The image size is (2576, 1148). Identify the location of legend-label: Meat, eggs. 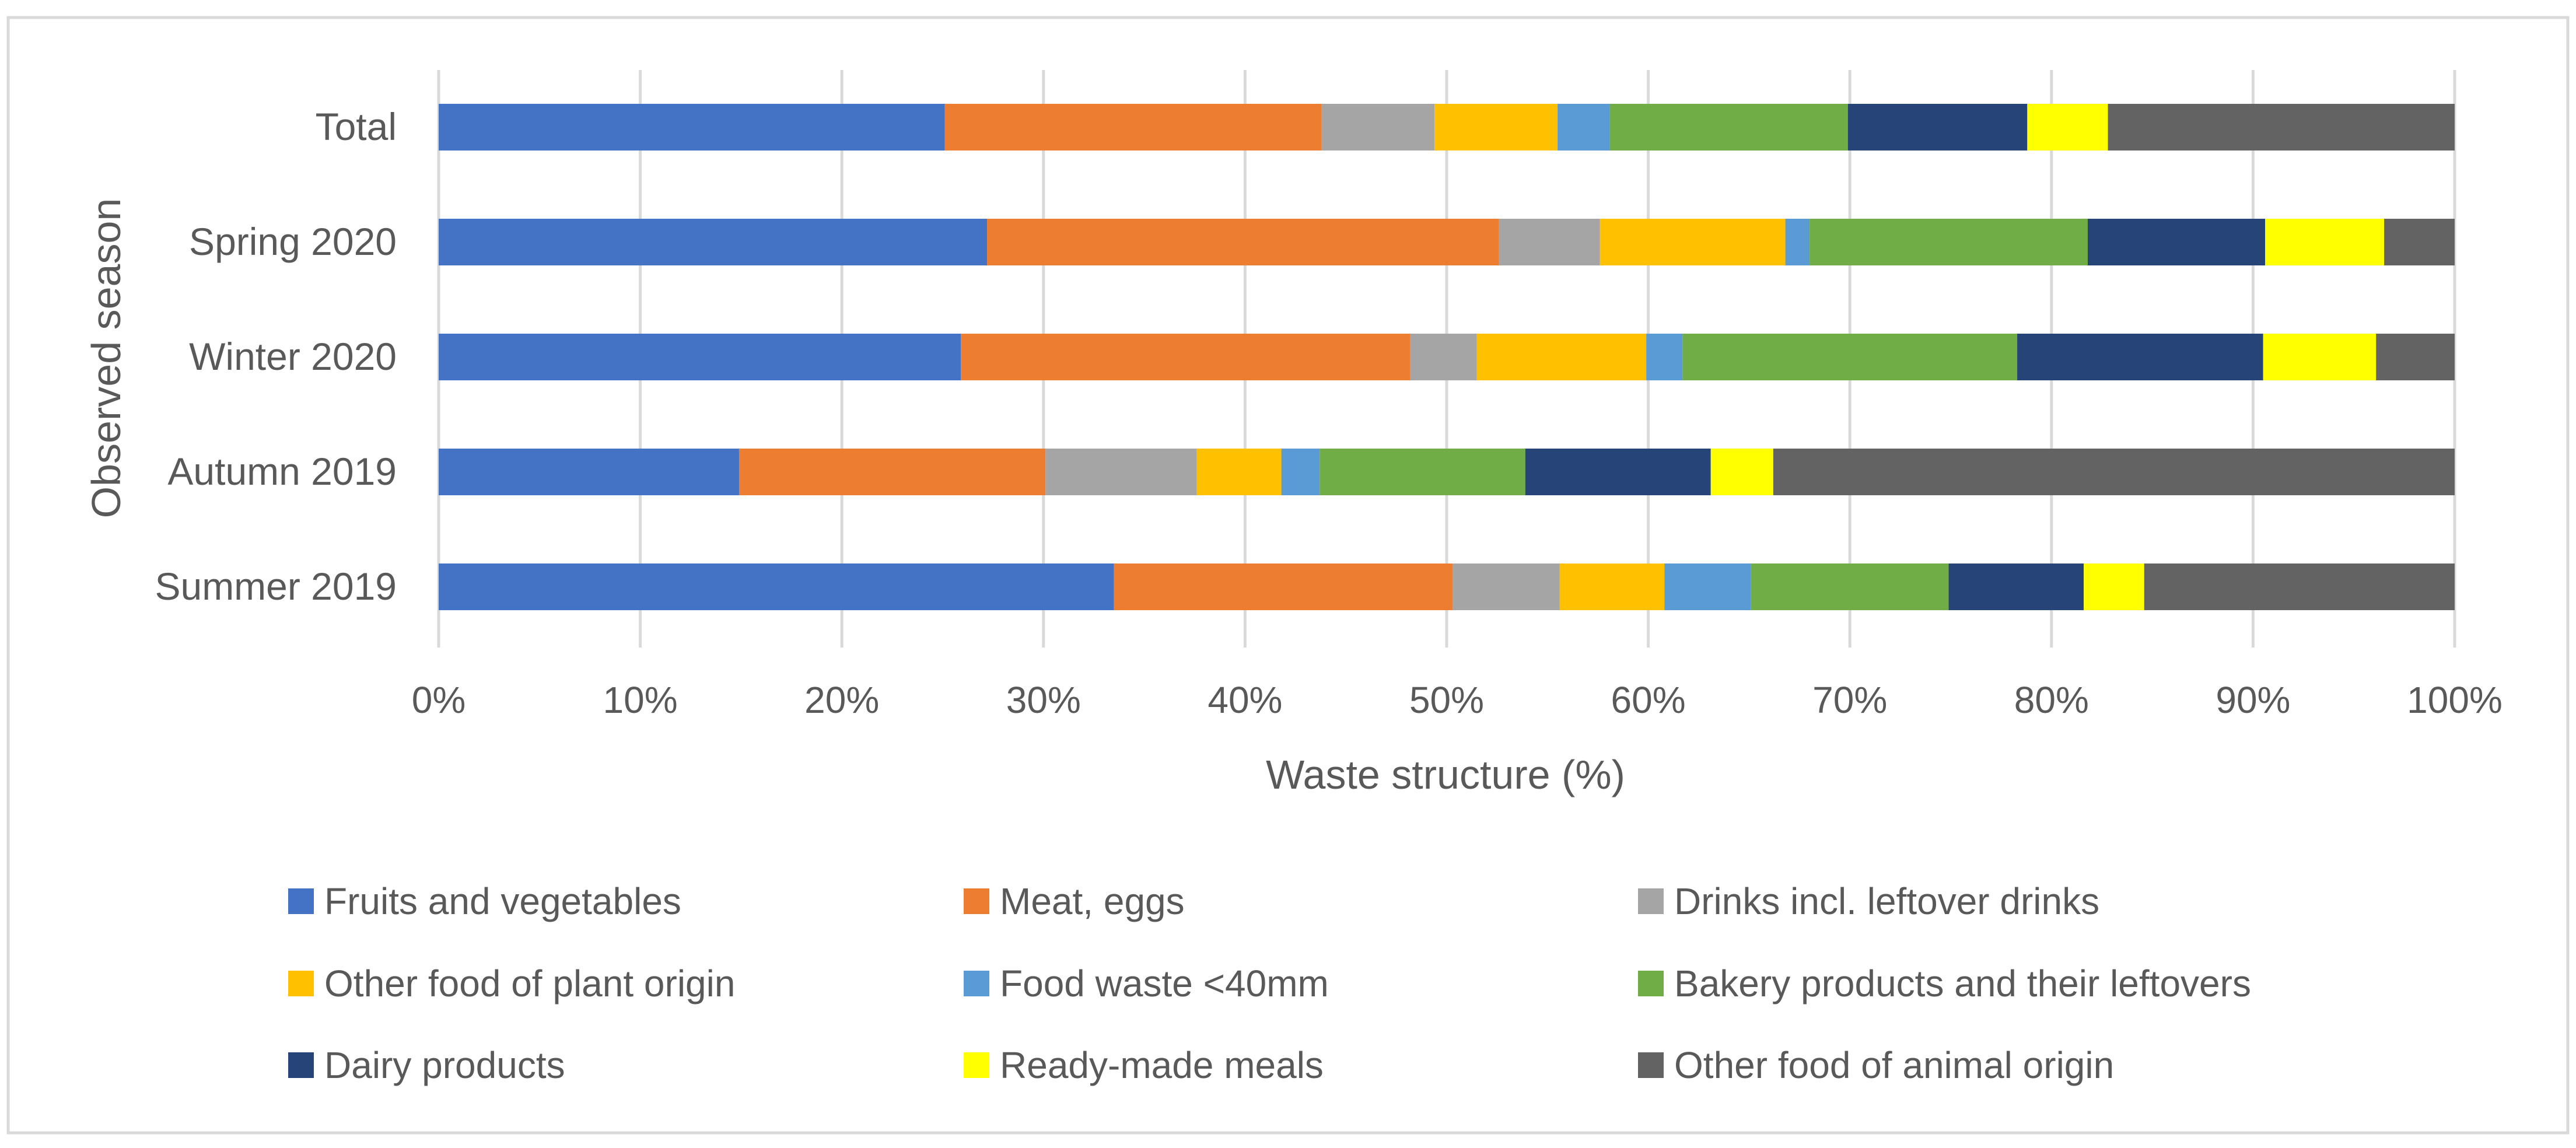
(1092, 901).